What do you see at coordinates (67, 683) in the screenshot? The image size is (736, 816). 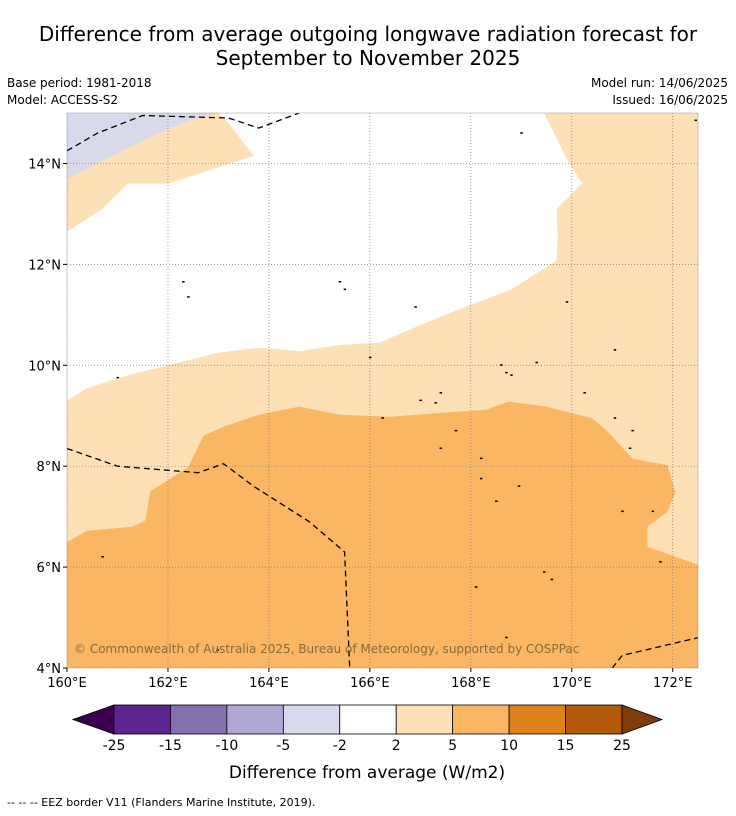 I see `x-tick-label: 160°E` at bounding box center [67, 683].